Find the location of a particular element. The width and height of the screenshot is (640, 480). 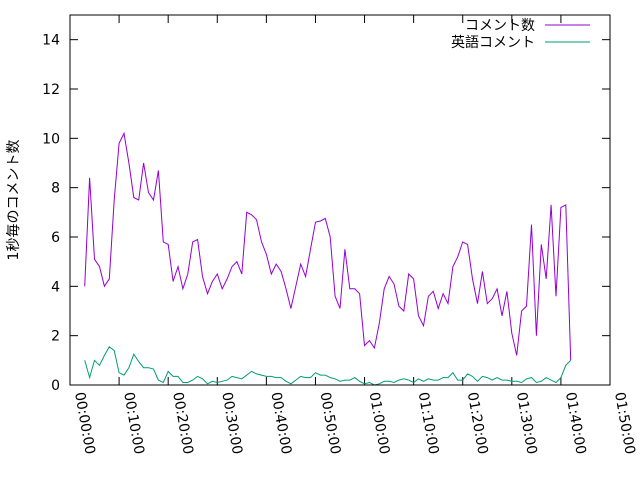

x-tick-label: 00:30:00 is located at coordinates (231, 423).